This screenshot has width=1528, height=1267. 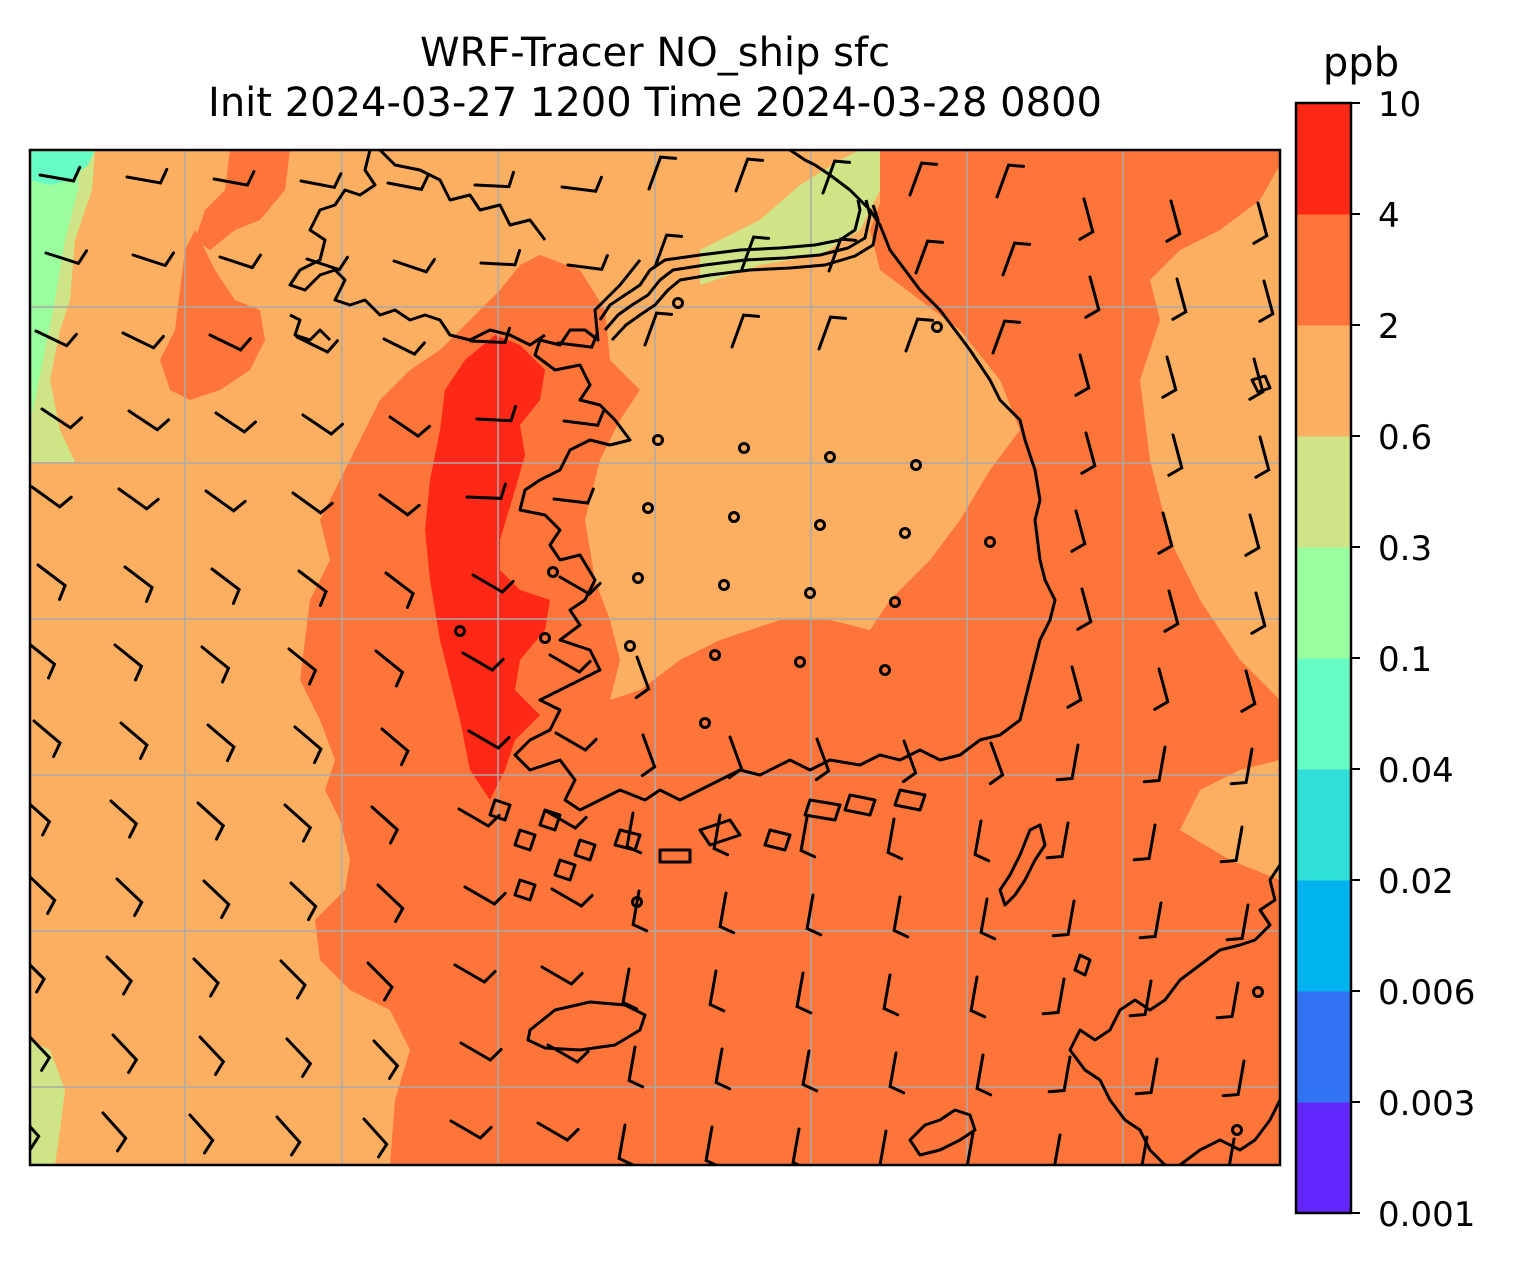 What do you see at coordinates (1426, 993) in the screenshot?
I see `colorbar-tick-label: 0.006` at bounding box center [1426, 993].